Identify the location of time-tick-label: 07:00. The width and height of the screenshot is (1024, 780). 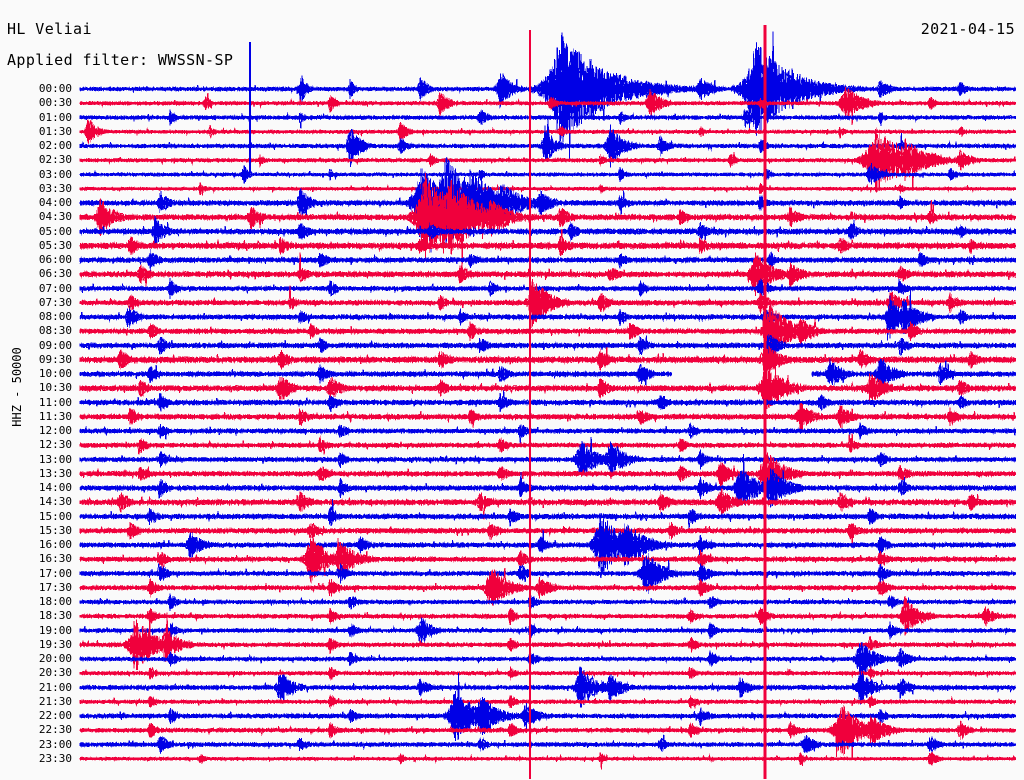
(55, 288).